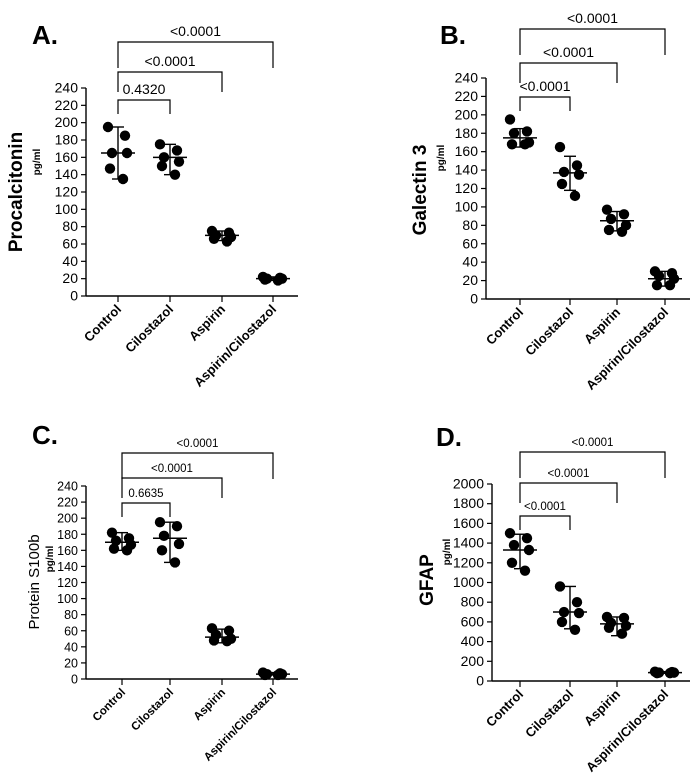 The height and width of the screenshot is (783, 700). I want to click on y-tick-label: 1800, so click(468, 503).